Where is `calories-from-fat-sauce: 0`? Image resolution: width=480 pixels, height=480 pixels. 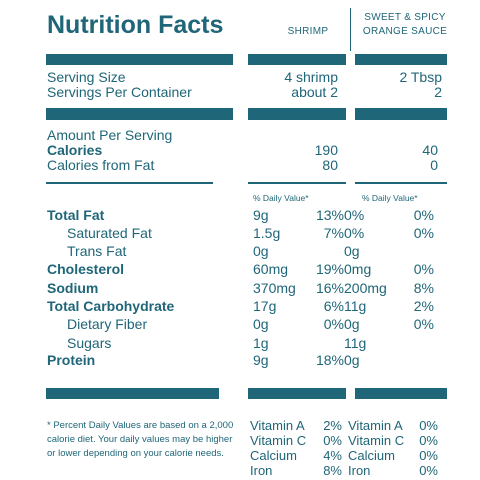
calories-from-fat-sauce: 0 is located at coordinates (434, 165).